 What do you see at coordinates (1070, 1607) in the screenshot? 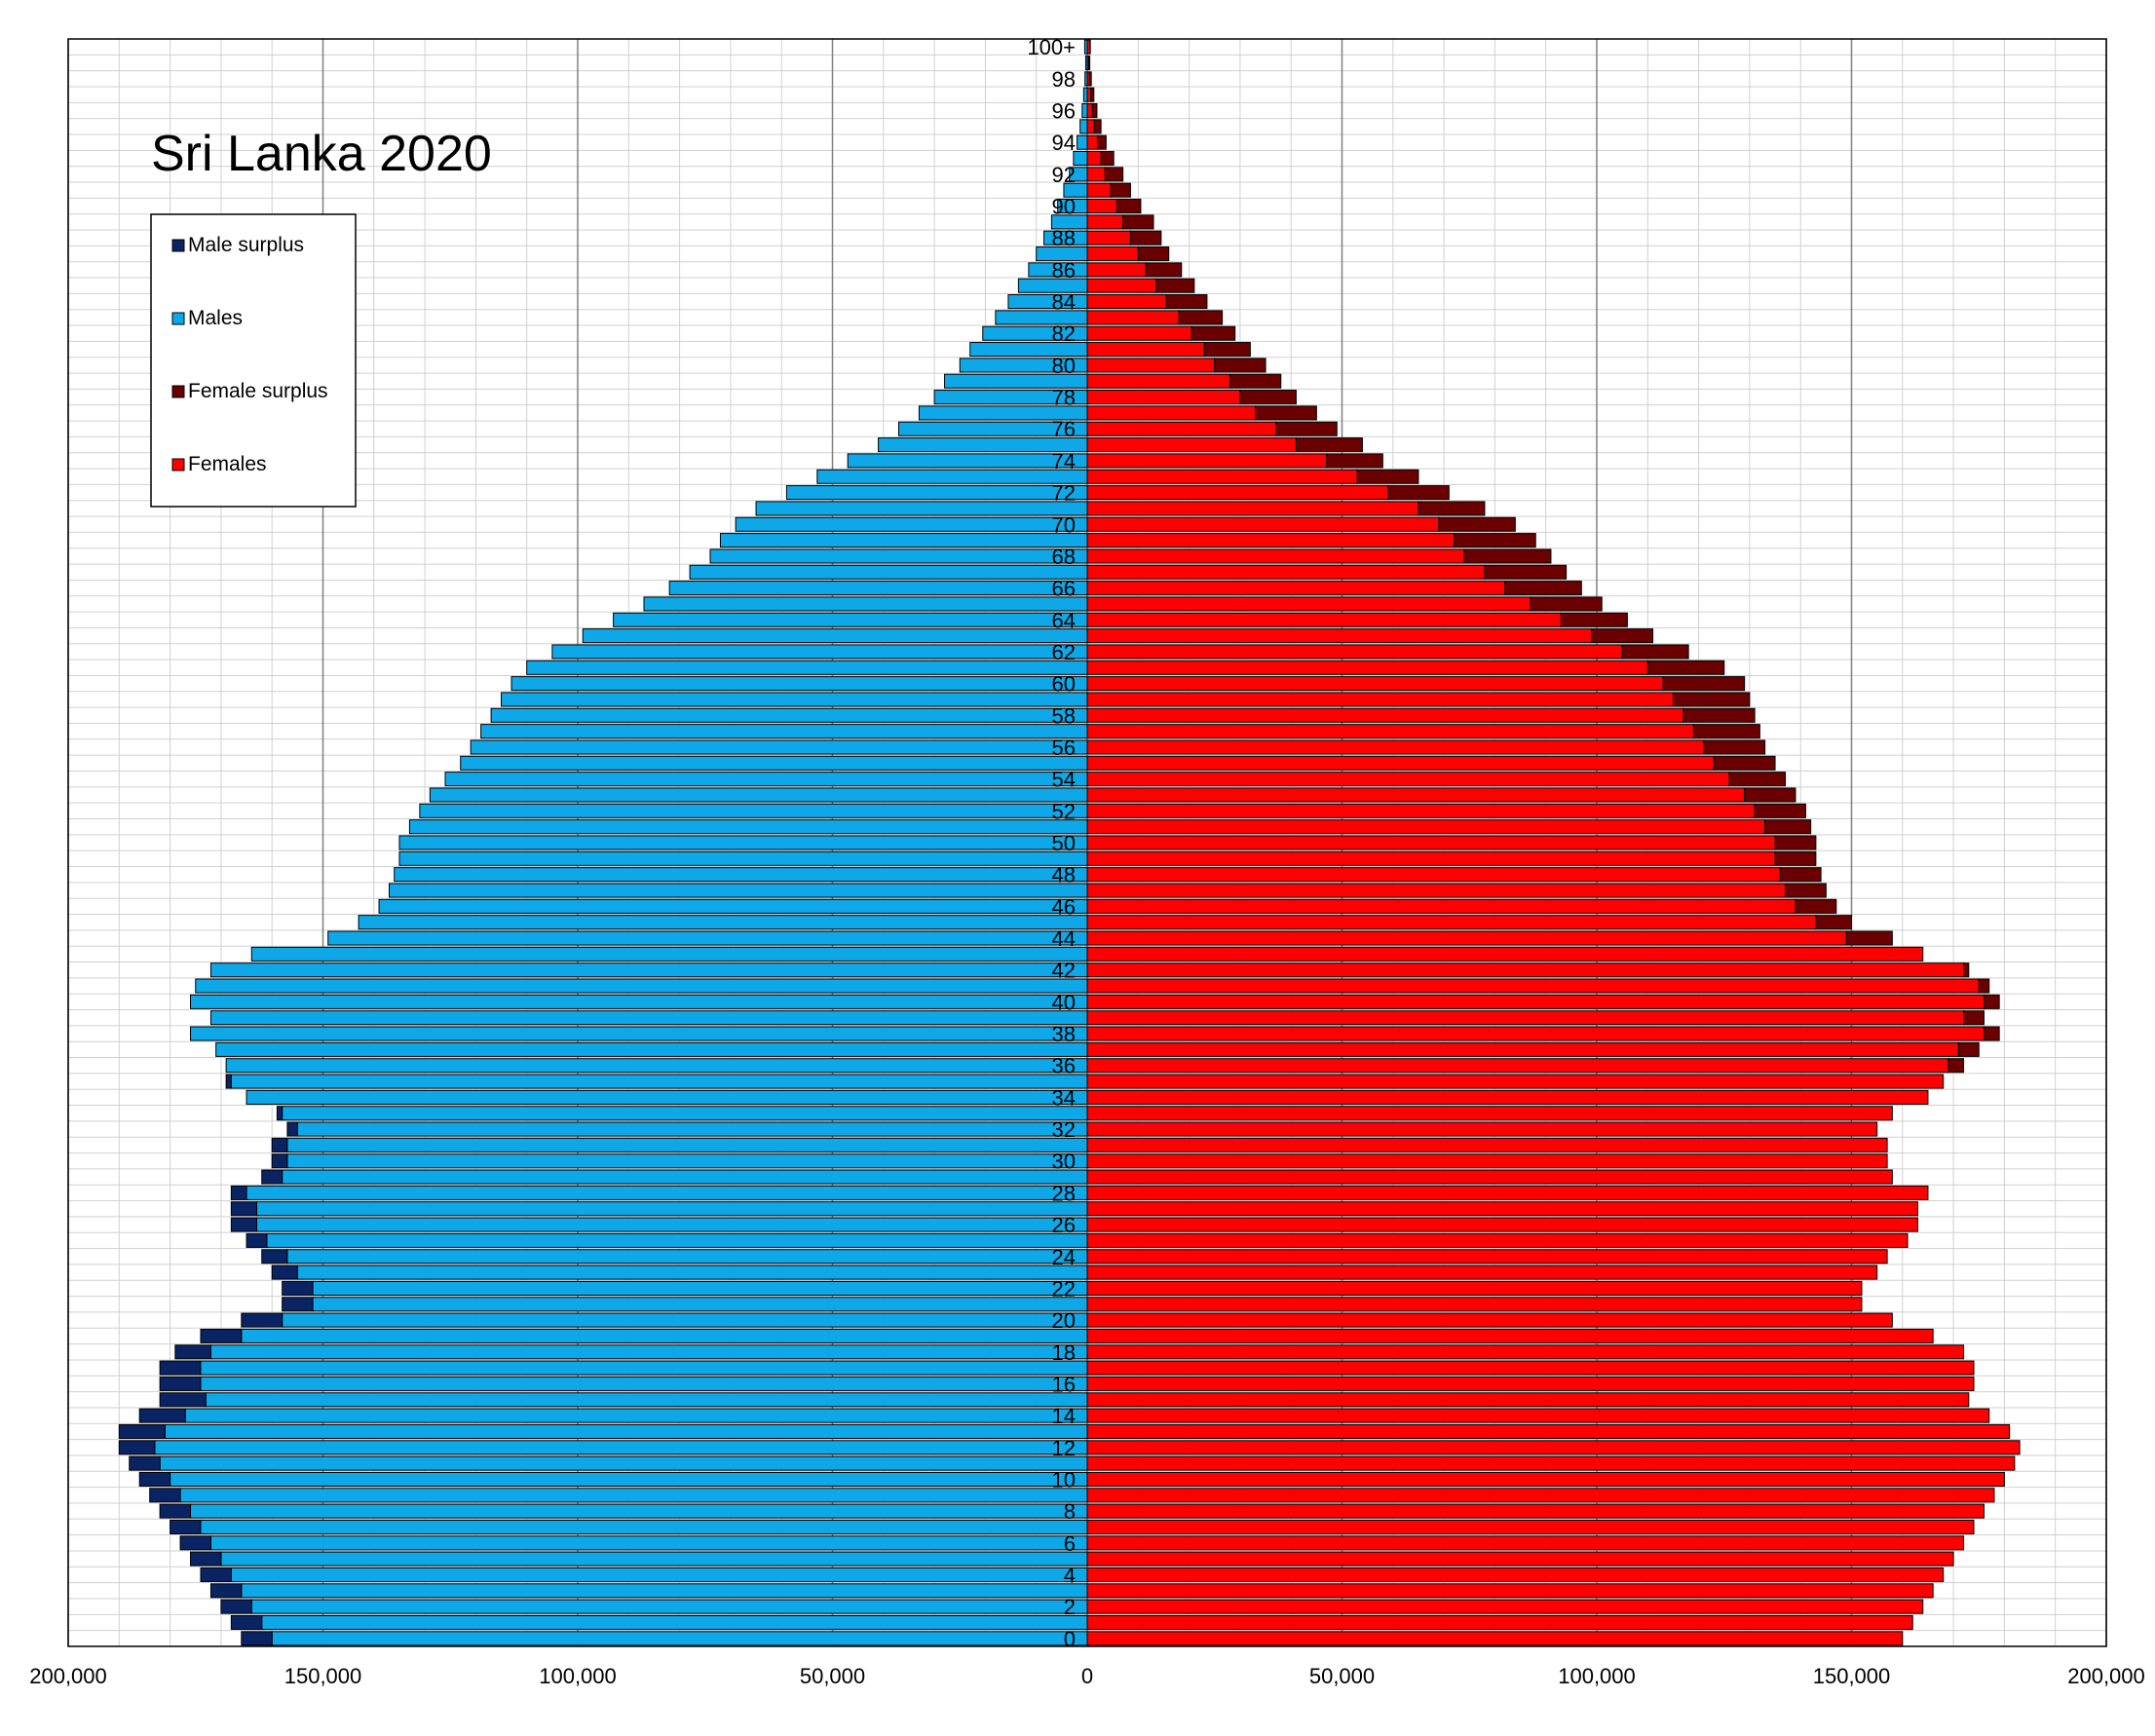
I see `age-tick-label: 2` at bounding box center [1070, 1607].